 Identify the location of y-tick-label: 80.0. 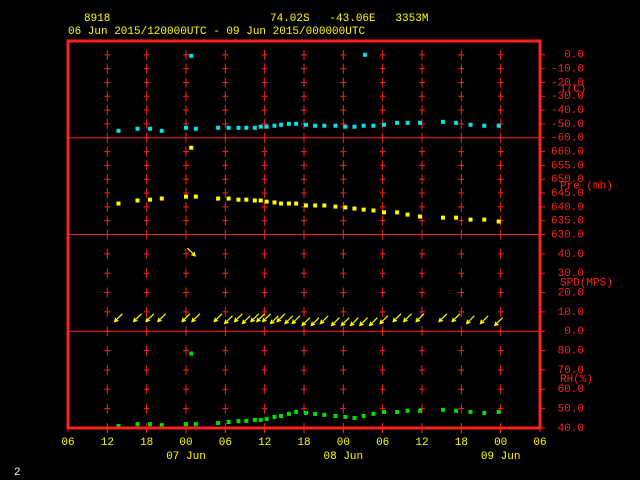
(571, 352).